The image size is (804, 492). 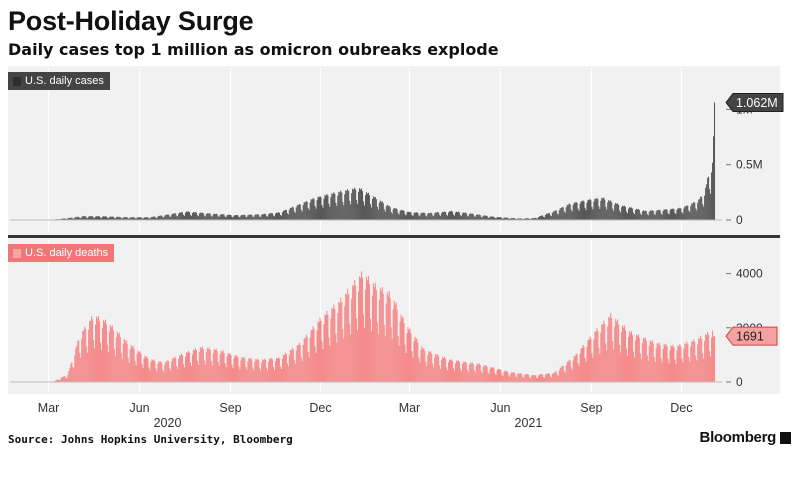 I want to click on x-year-label: 2020, so click(x=168, y=423).